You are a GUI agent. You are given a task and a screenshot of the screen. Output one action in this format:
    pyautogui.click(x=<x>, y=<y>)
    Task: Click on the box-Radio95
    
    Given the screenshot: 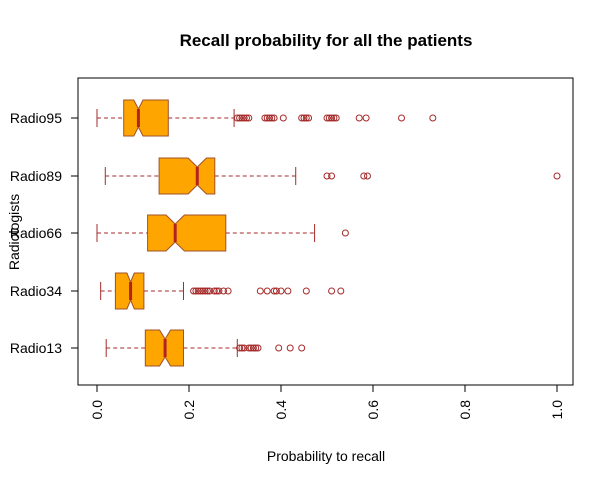 What is the action you would take?
    pyautogui.click(x=266, y=118)
    